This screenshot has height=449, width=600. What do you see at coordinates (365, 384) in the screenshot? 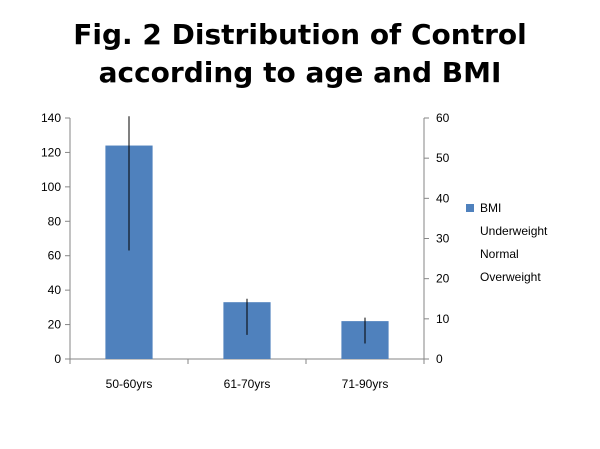
I see `x-tick-label: 71-90yrs` at bounding box center [365, 384].